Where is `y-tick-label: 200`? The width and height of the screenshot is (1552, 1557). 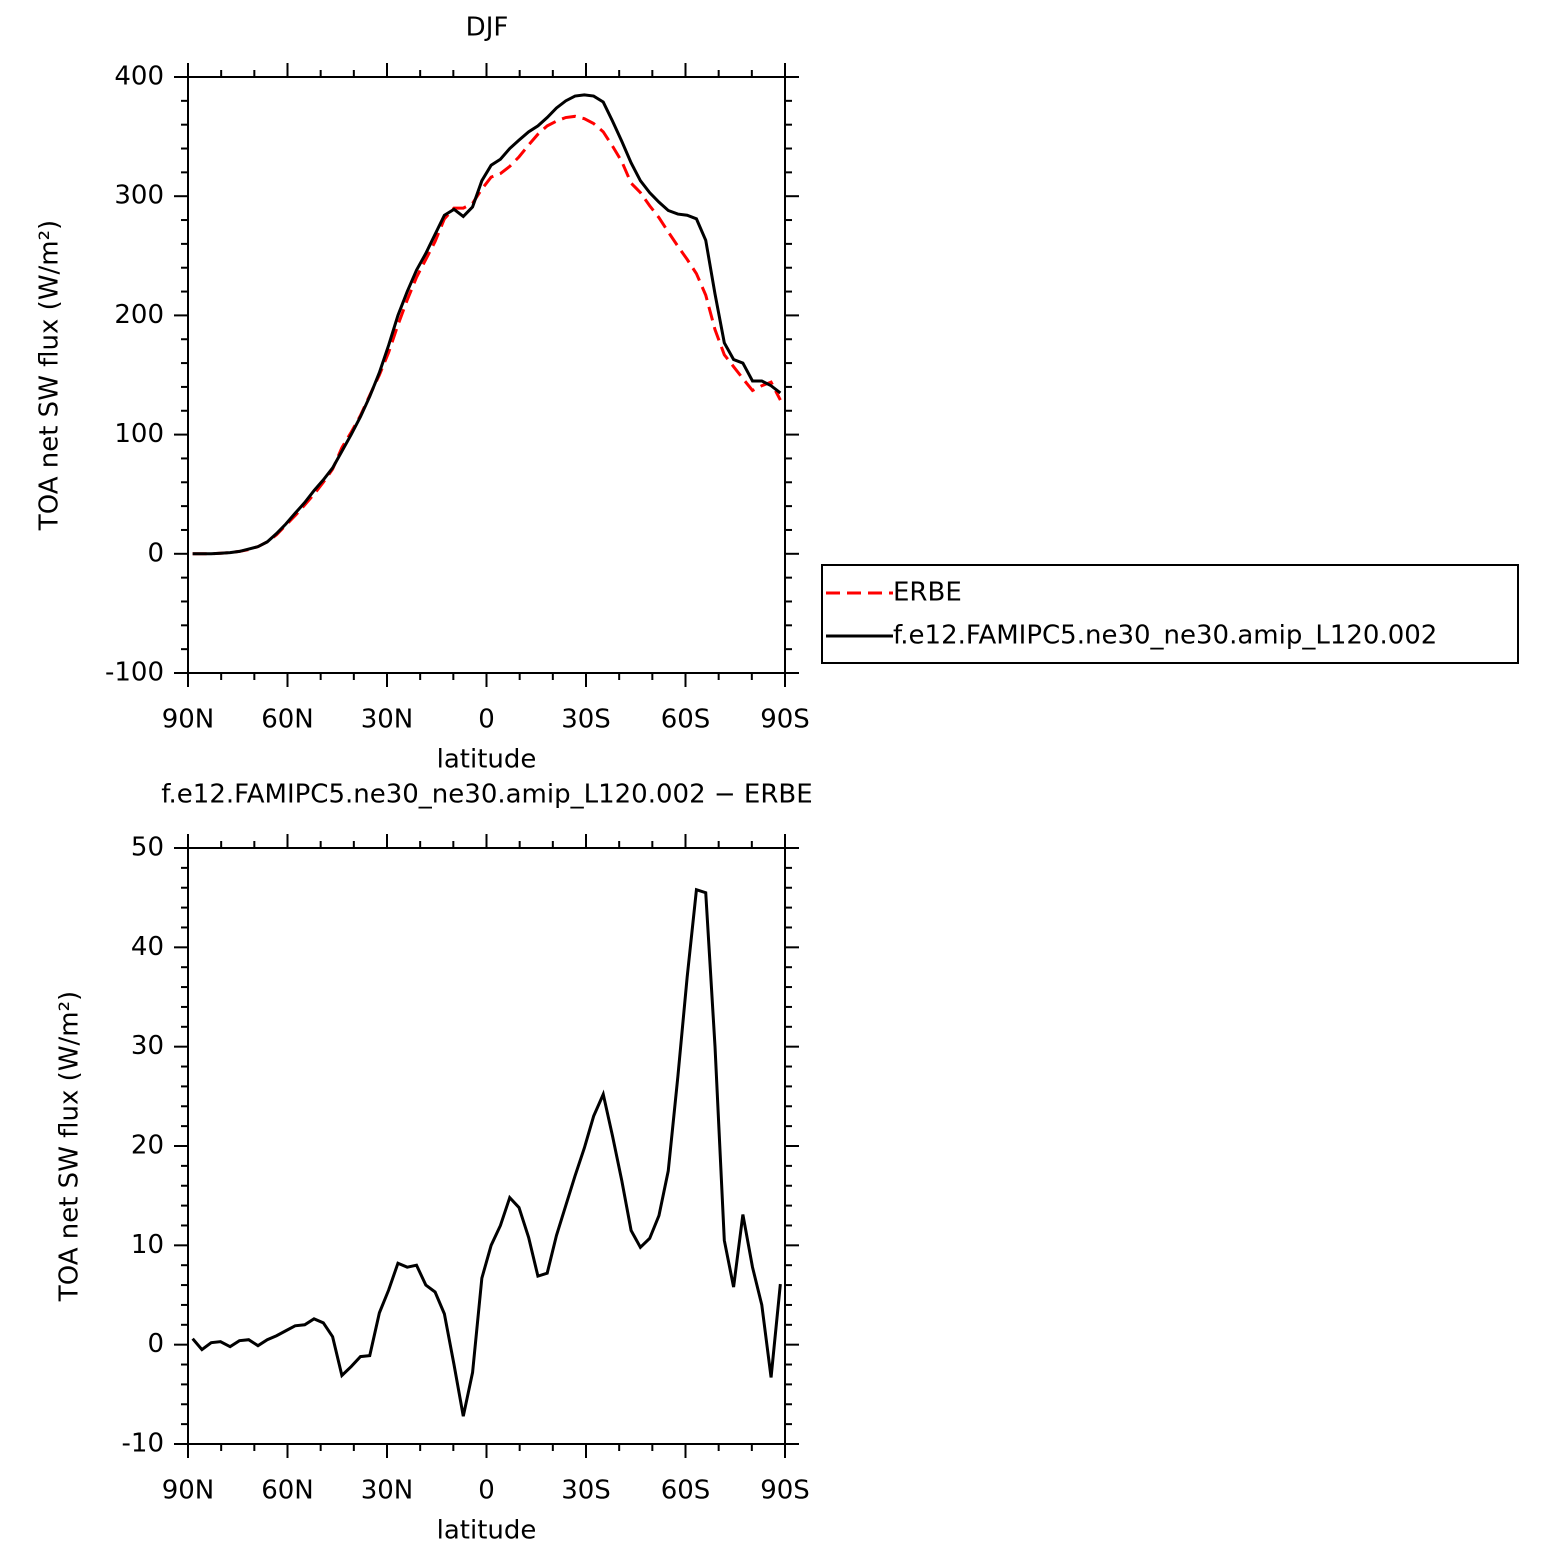 y-tick-label: 200 is located at coordinates (139, 315).